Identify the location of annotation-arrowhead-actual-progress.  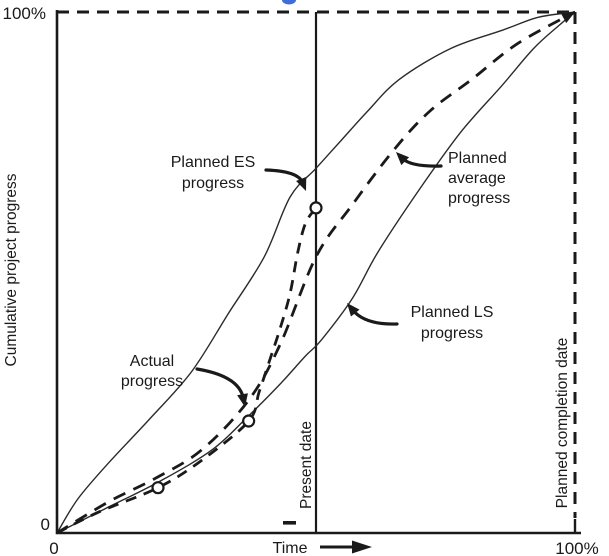
(242, 400).